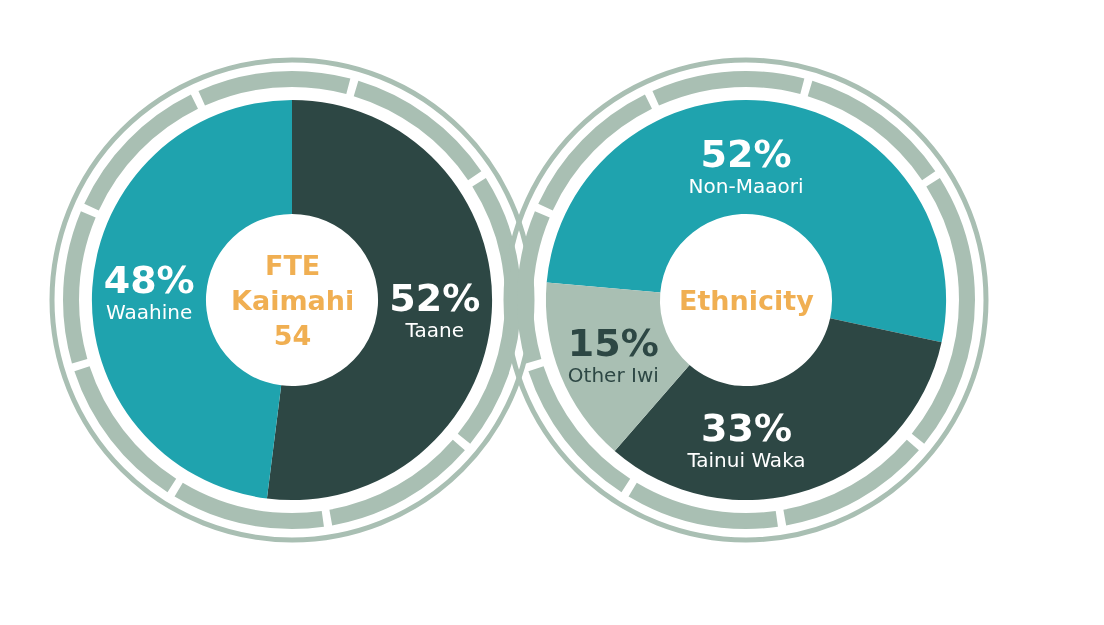 The image size is (1104, 625). Describe the element at coordinates (293, 301) in the screenshot. I see `text: FTE Kaimahi 54` at that location.